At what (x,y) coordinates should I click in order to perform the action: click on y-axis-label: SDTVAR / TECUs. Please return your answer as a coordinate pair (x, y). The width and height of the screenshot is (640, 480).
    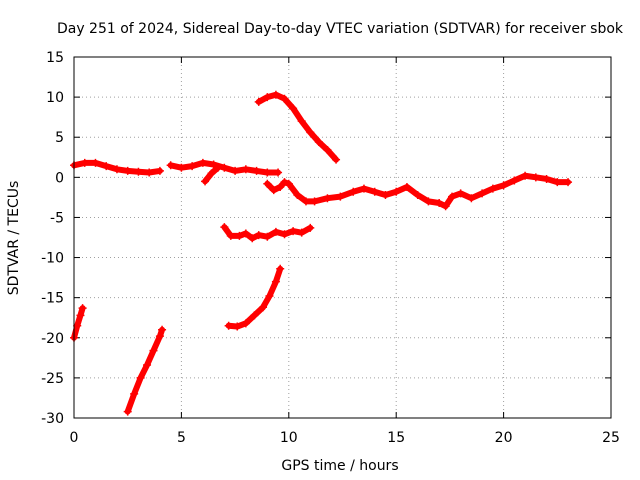
    Looking at the image, I should click on (14, 238).